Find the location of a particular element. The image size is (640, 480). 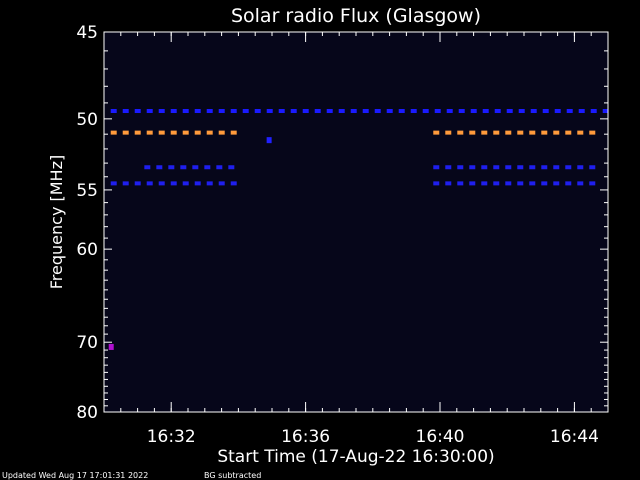

x-axis-label: Start Time (17-Aug-22 16:30:00) is located at coordinates (355, 457).